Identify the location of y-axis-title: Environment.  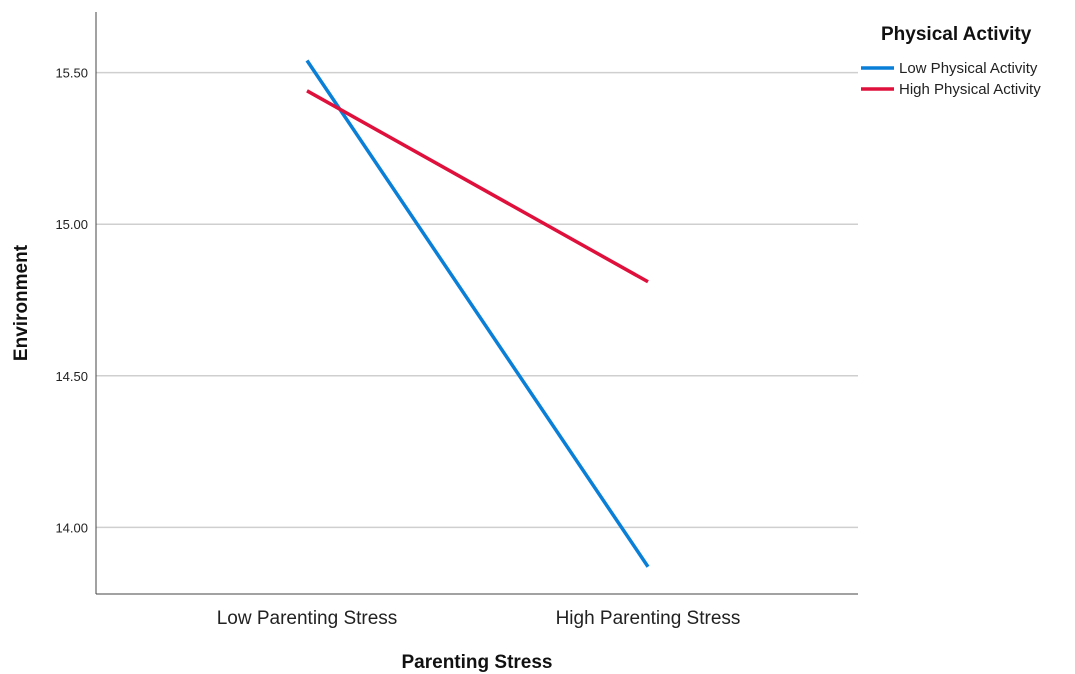
(21, 302).